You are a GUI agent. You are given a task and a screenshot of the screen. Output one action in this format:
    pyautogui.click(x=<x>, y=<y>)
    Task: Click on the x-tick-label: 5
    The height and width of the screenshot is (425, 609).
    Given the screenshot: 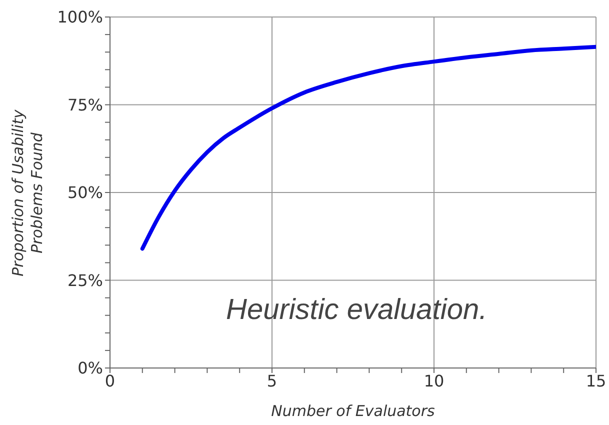 What is the action you would take?
    pyautogui.click(x=272, y=380)
    